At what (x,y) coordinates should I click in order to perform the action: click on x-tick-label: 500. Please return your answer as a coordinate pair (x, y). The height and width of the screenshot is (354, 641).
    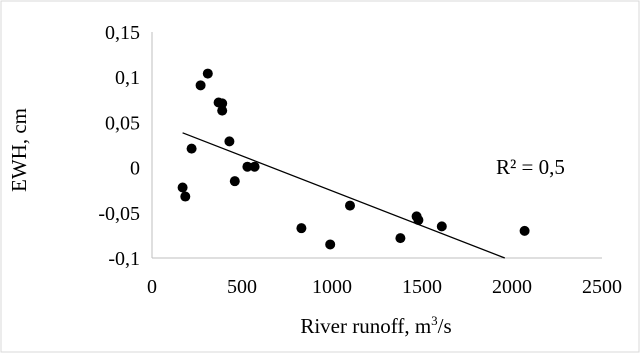
    Looking at the image, I should click on (242, 287).